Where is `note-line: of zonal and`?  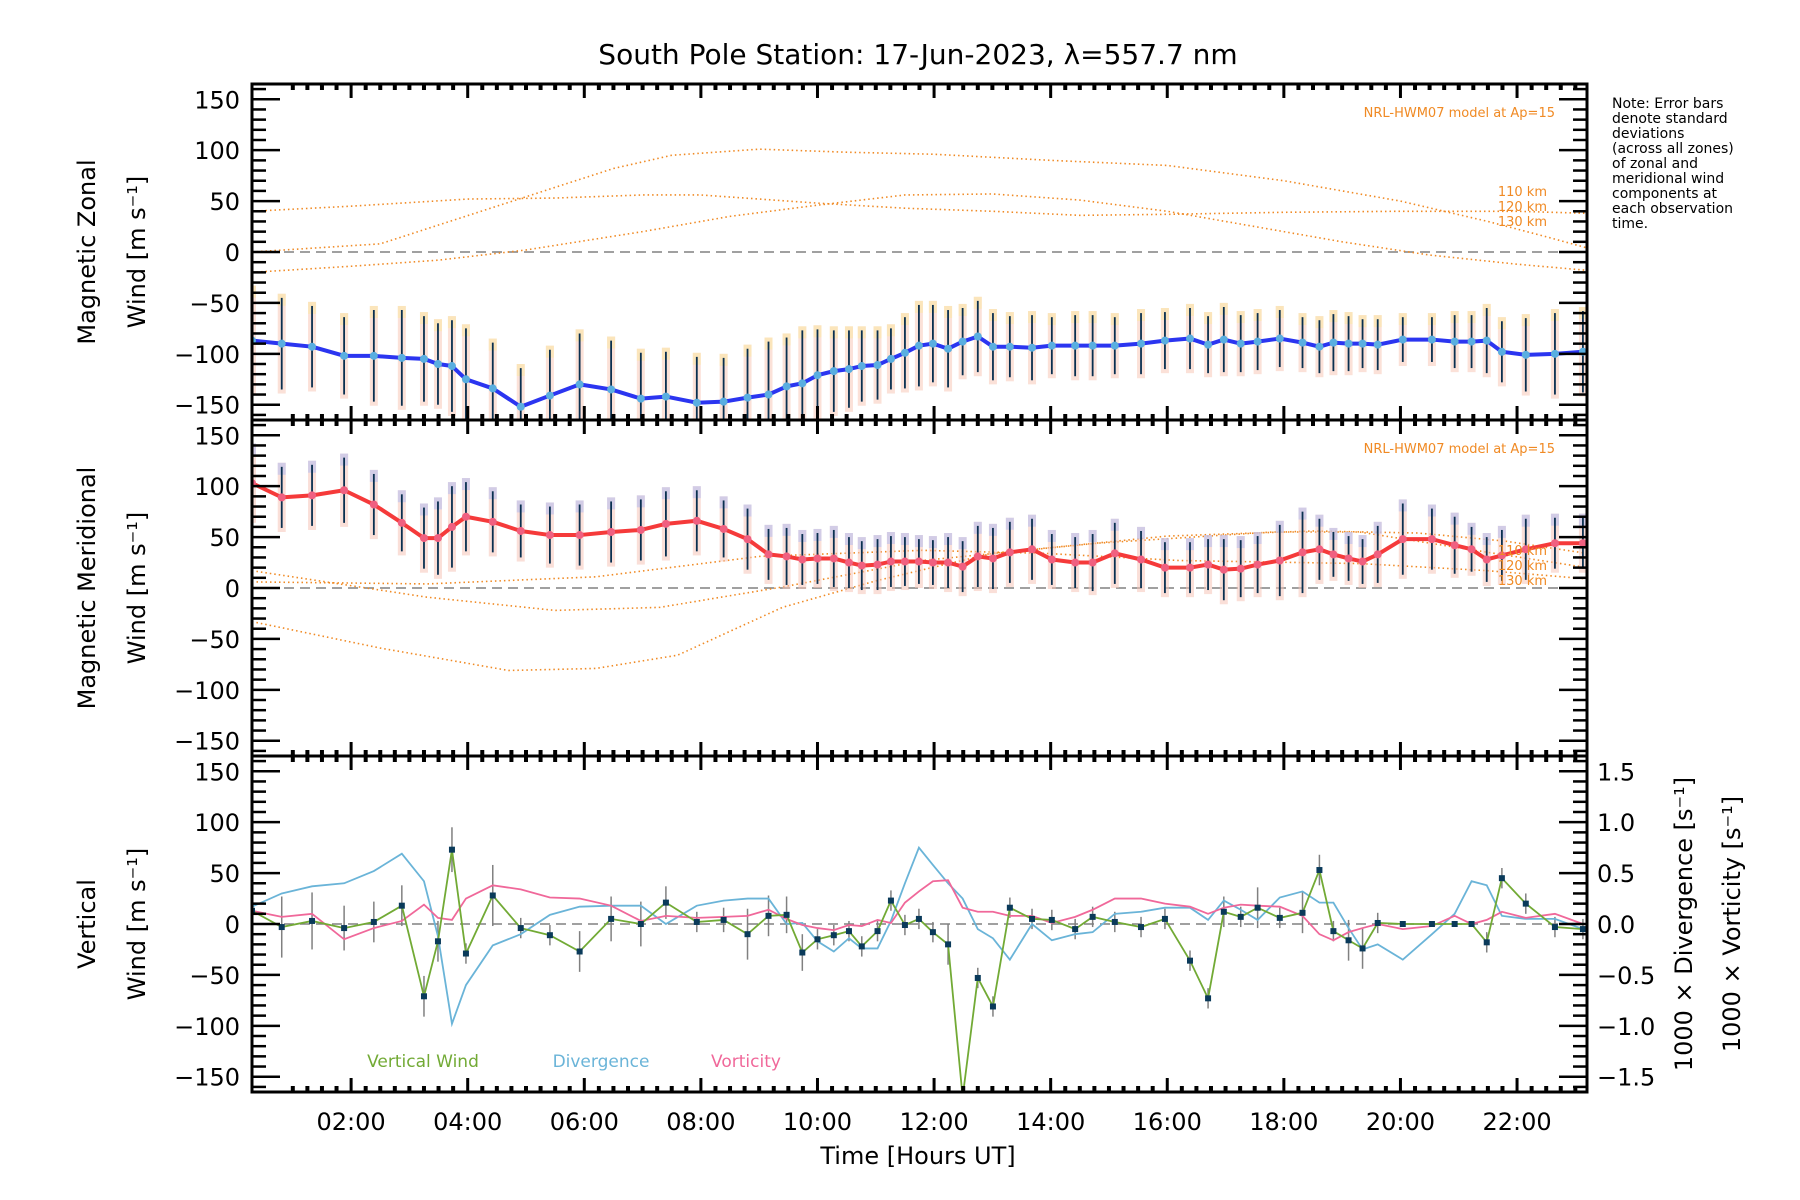 note-line: of zonal and is located at coordinates (1655, 164).